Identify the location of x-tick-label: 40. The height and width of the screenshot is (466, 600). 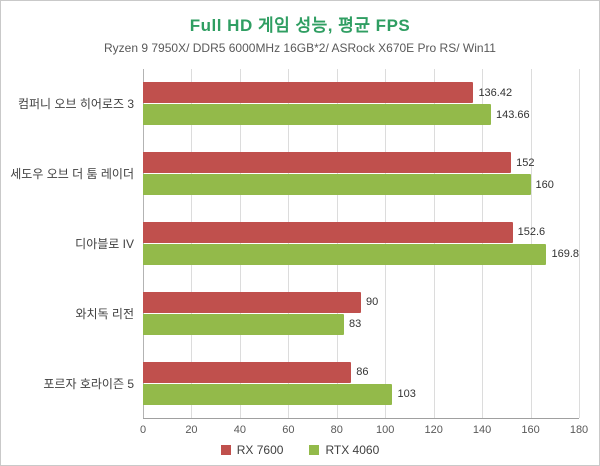
(239, 430).